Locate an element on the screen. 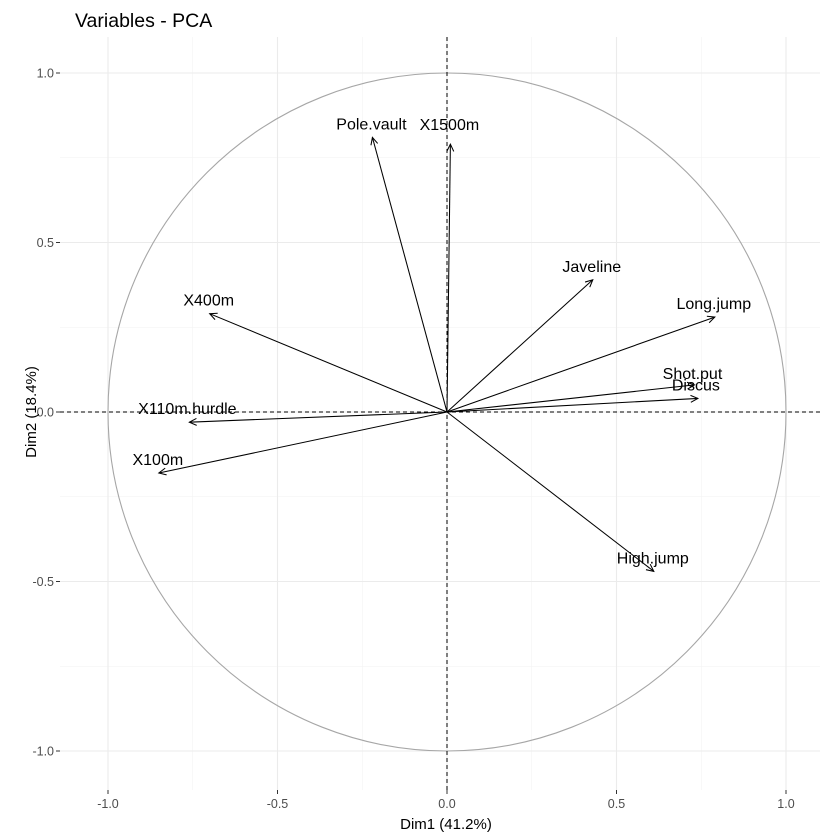  y-tick-label: -0.5 is located at coordinates (43, 582).